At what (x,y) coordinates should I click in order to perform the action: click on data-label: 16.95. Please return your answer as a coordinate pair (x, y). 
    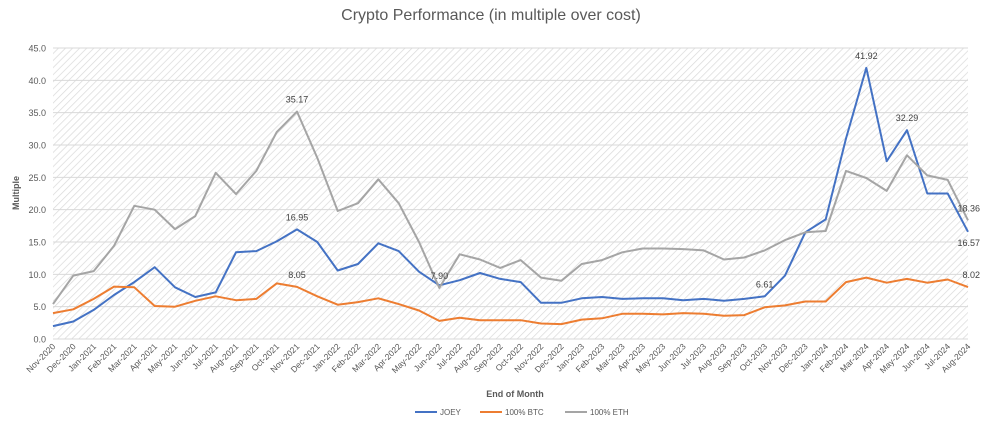
    Looking at the image, I should click on (297, 217).